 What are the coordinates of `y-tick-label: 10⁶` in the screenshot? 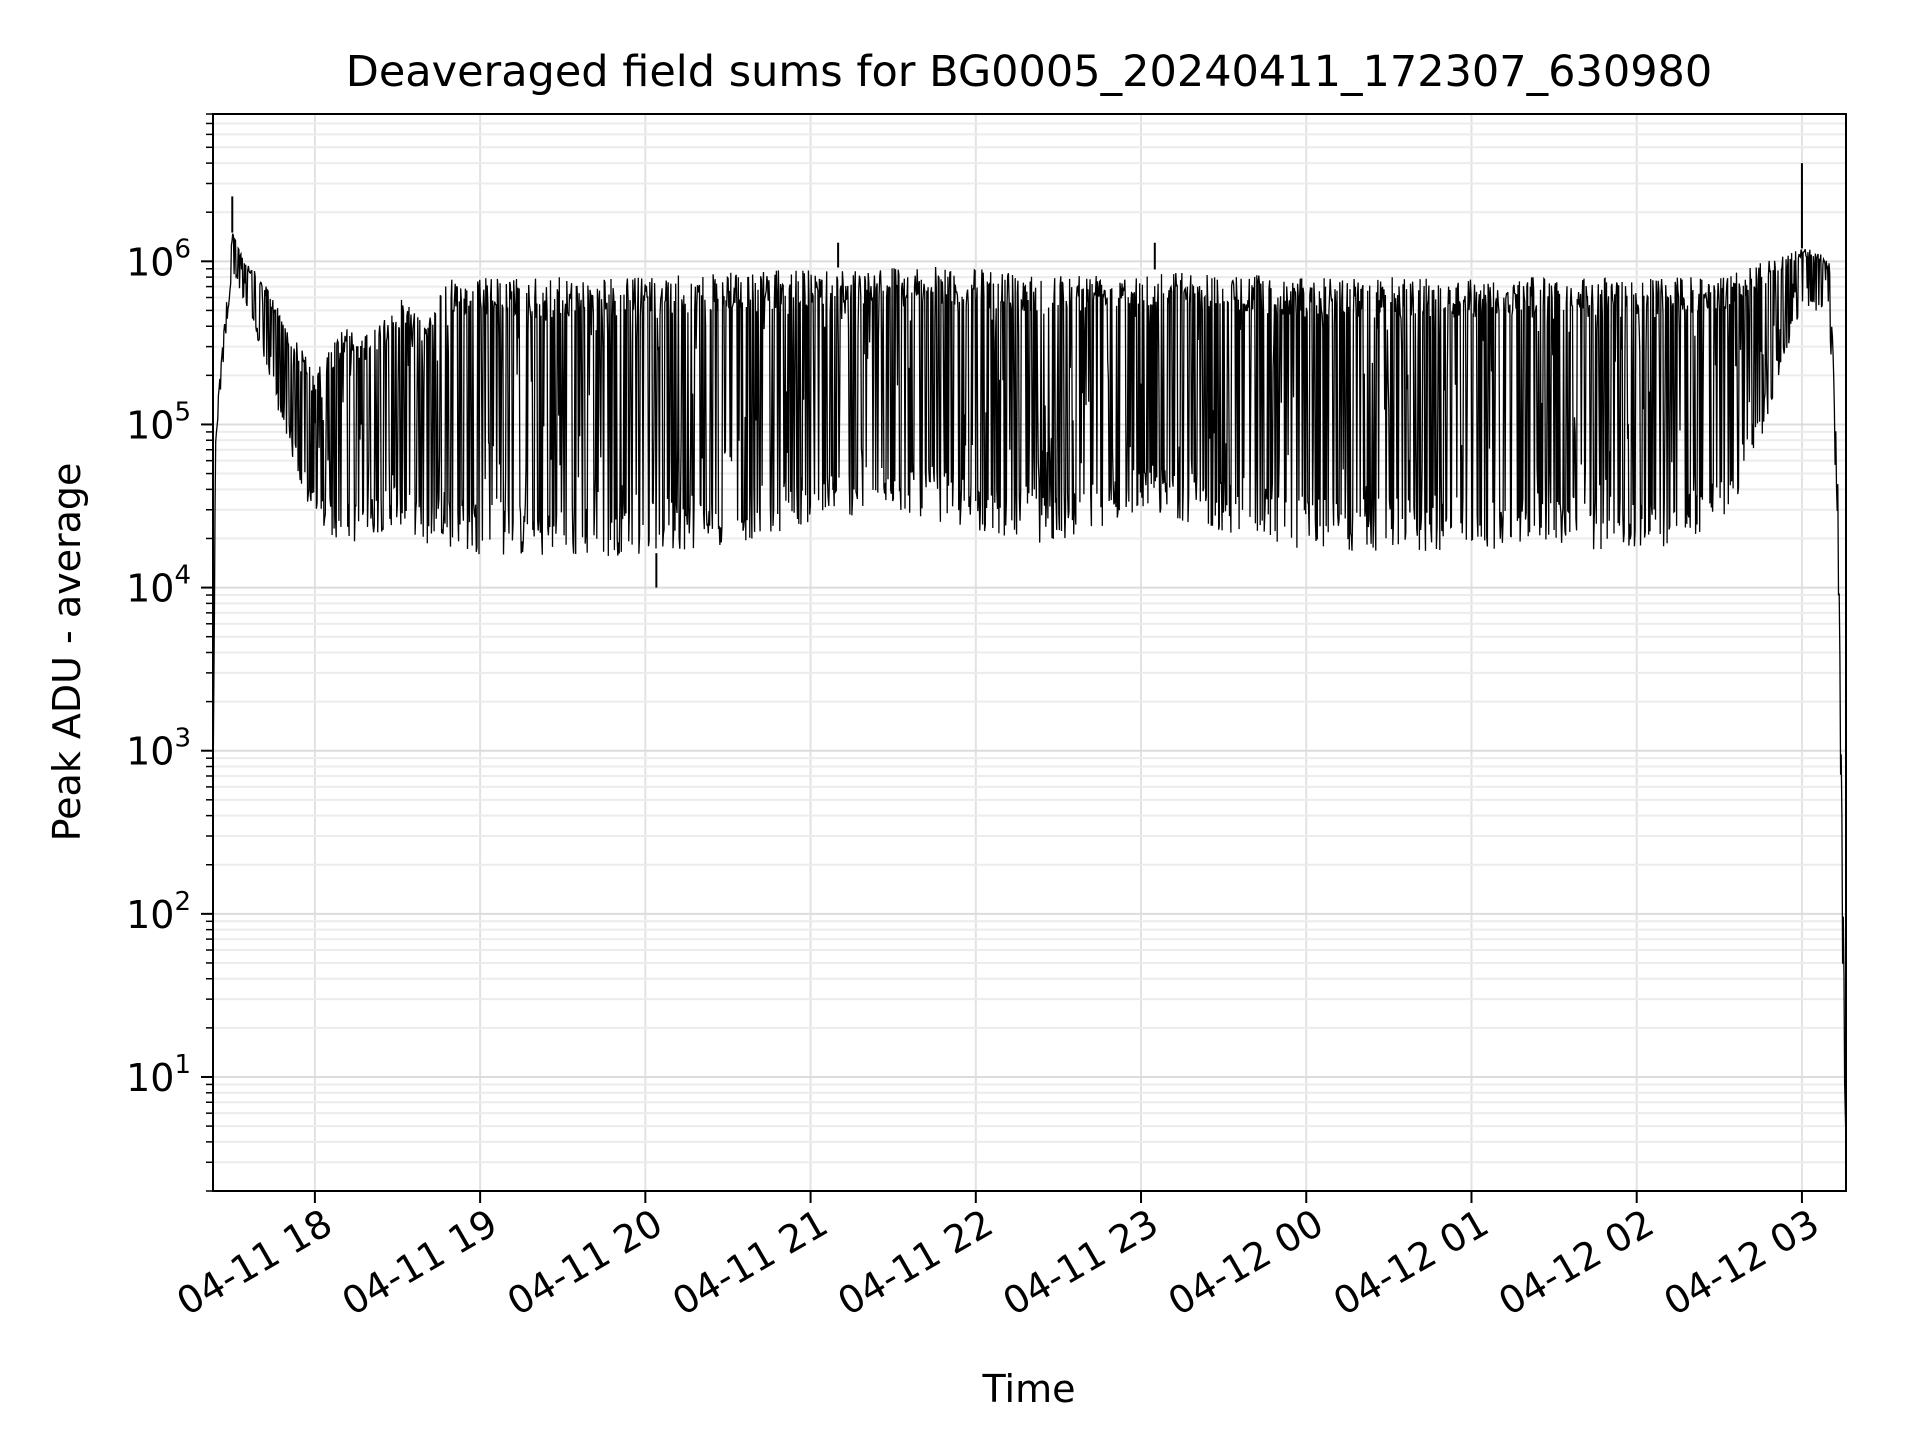 It's located at (158, 259).